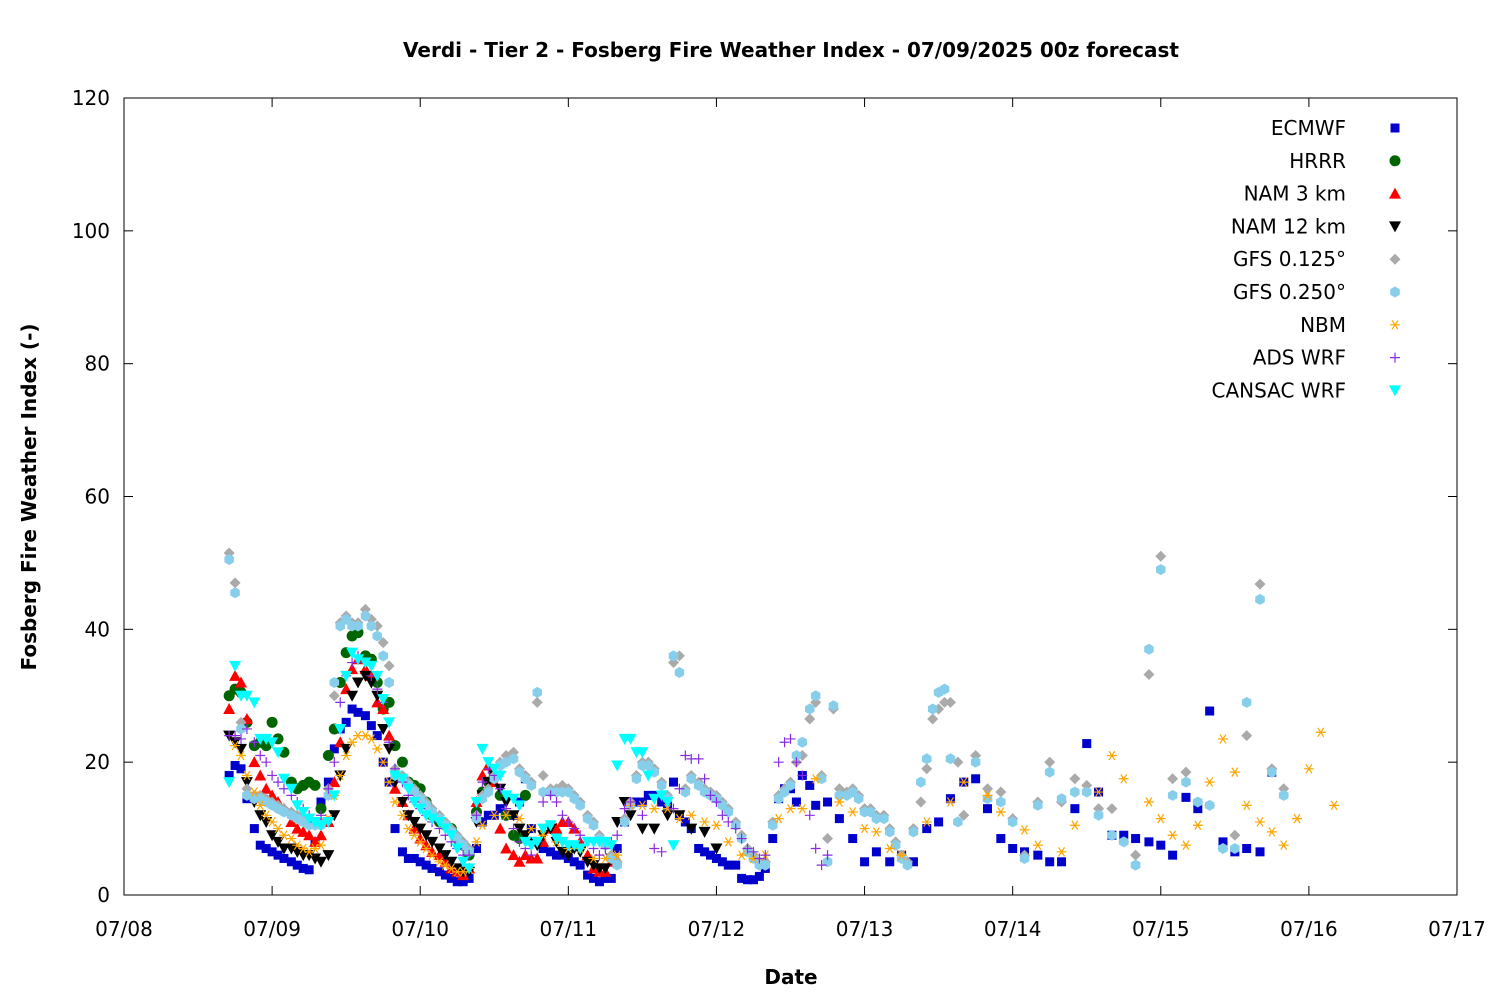 This screenshot has width=1500, height=1000. Describe the element at coordinates (29, 496) in the screenshot. I see `y-axis-label: Fosberg Fire Weather Index (-)` at that location.